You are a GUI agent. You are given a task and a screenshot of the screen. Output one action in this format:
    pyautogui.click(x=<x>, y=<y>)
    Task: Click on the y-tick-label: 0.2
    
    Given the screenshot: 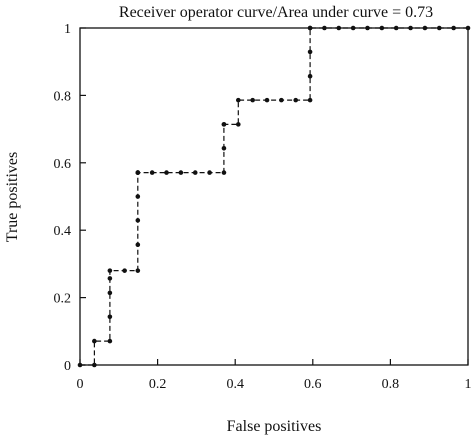 What is the action you would take?
    pyautogui.click(x=63, y=299)
    